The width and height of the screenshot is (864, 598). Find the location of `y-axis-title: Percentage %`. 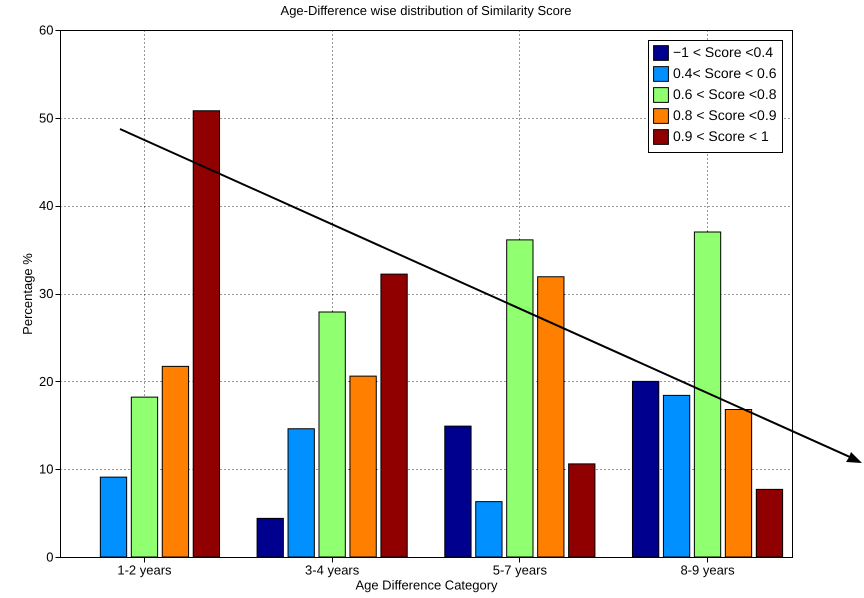

y-axis-title: Percentage % is located at coordinates (28, 293).